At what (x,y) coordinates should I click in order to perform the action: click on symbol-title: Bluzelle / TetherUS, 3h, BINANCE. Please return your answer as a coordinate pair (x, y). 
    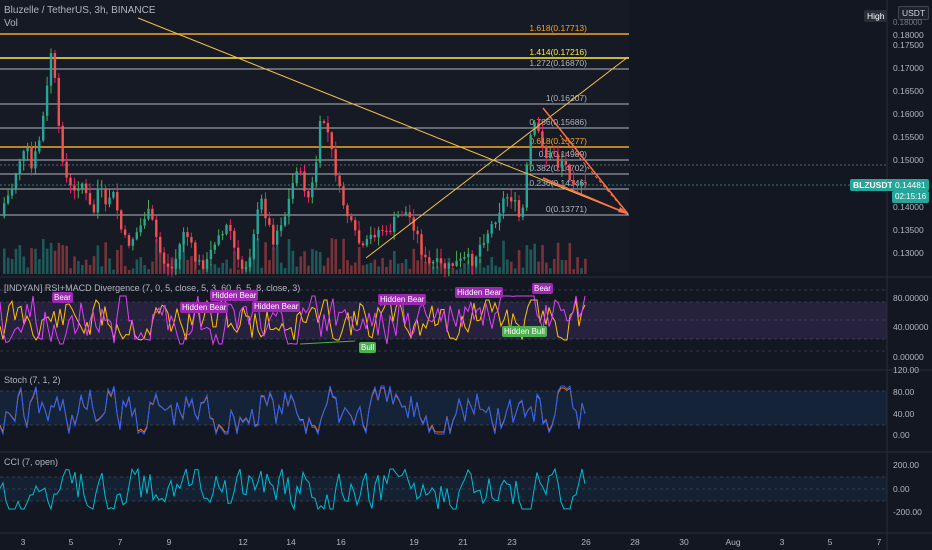
    Looking at the image, I should click on (80, 10).